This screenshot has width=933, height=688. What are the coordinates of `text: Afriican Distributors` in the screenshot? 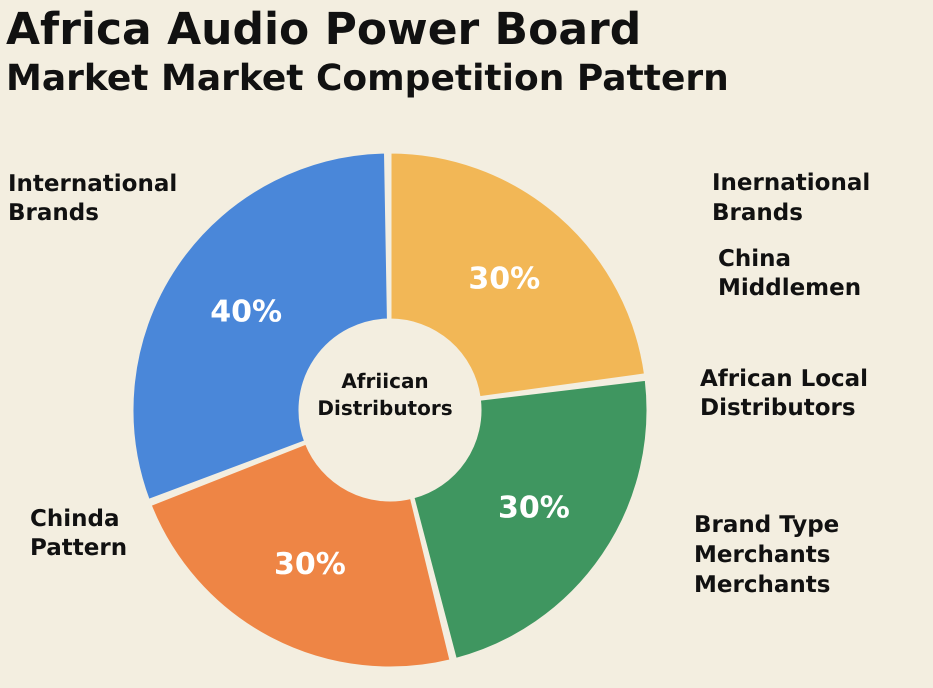 It's located at (385, 395).